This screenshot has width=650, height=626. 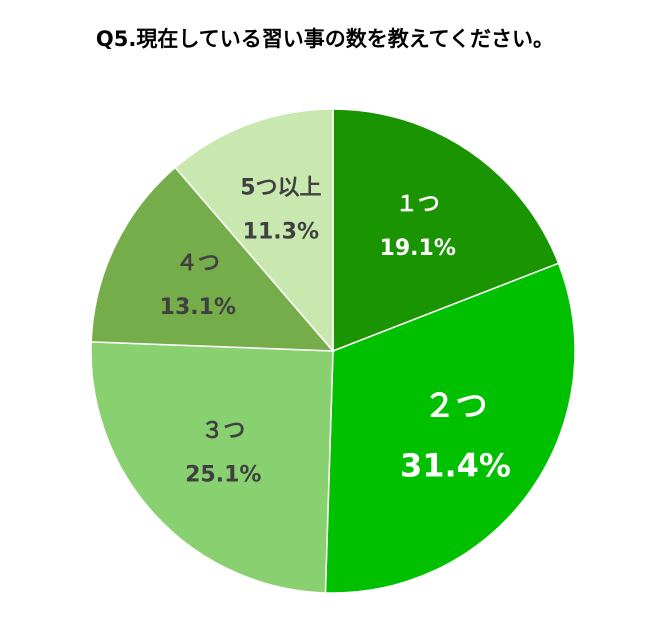 I want to click on slice-label: １つ, so click(x=418, y=204).